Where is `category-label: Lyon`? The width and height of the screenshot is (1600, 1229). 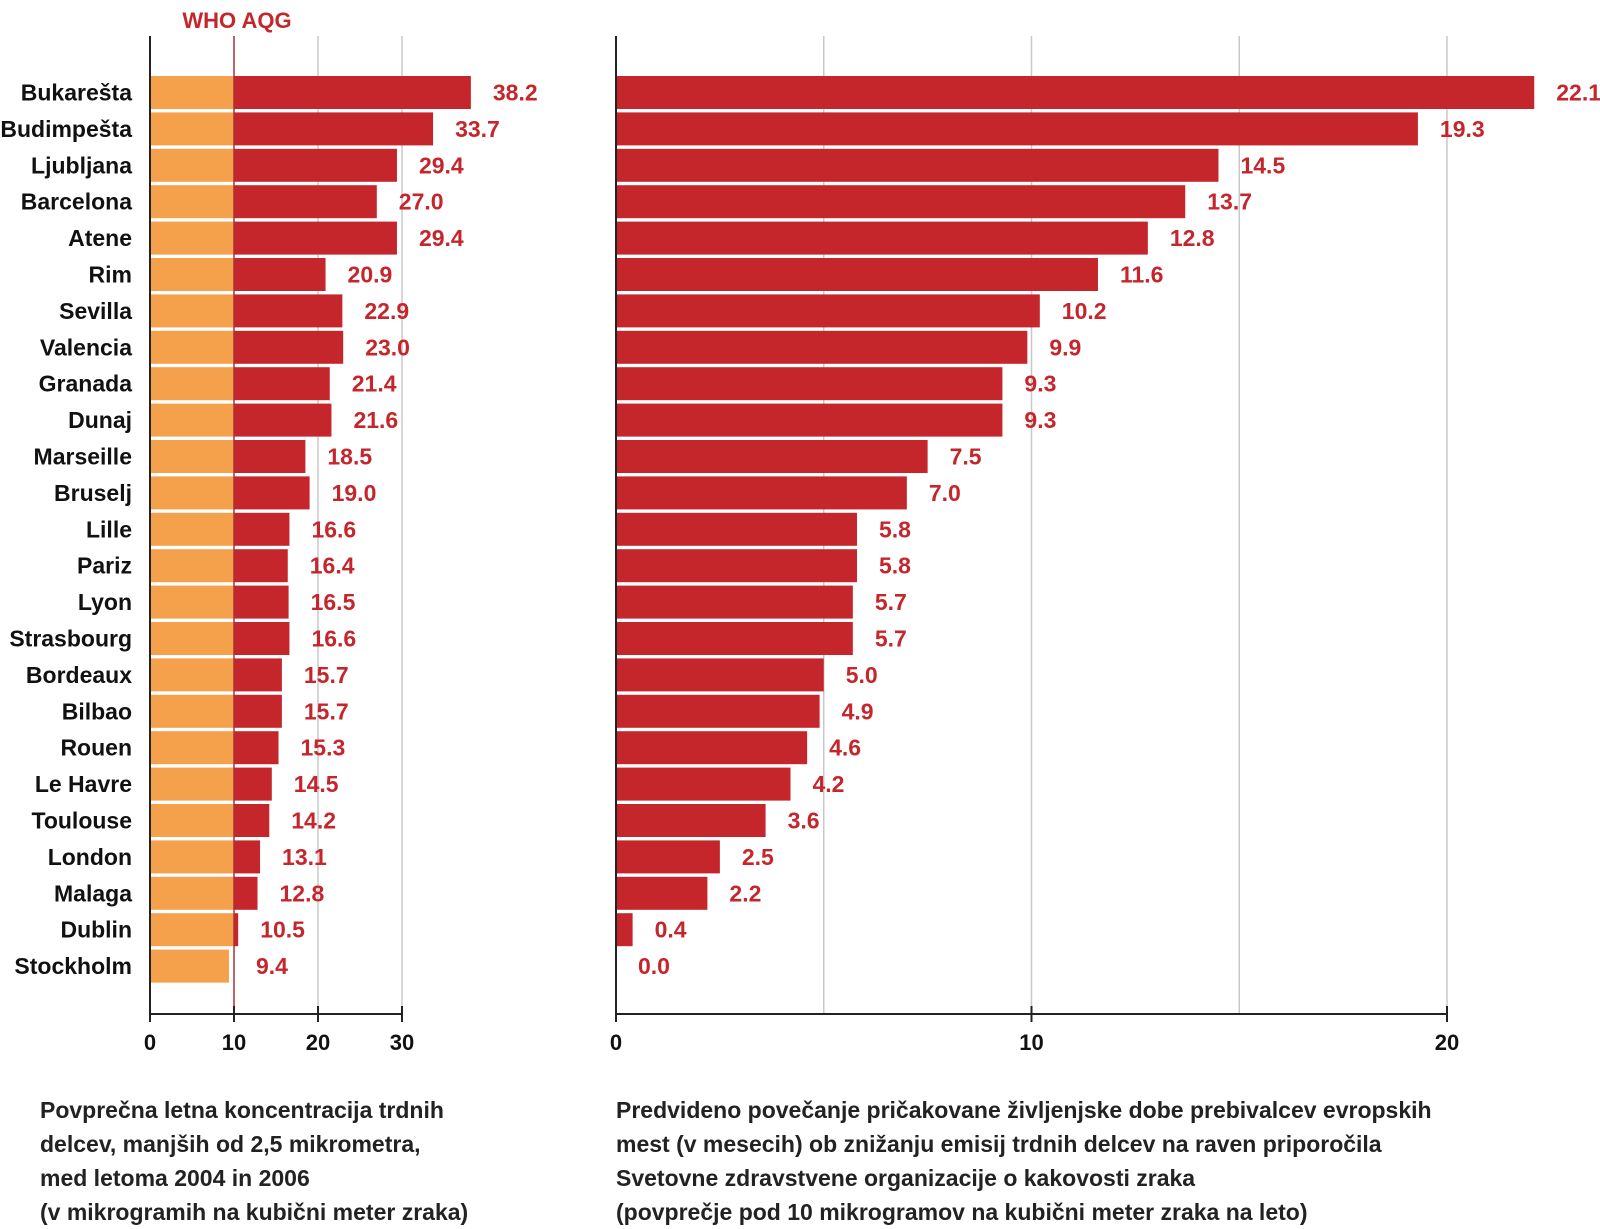
category-label: Lyon is located at coordinates (105, 602).